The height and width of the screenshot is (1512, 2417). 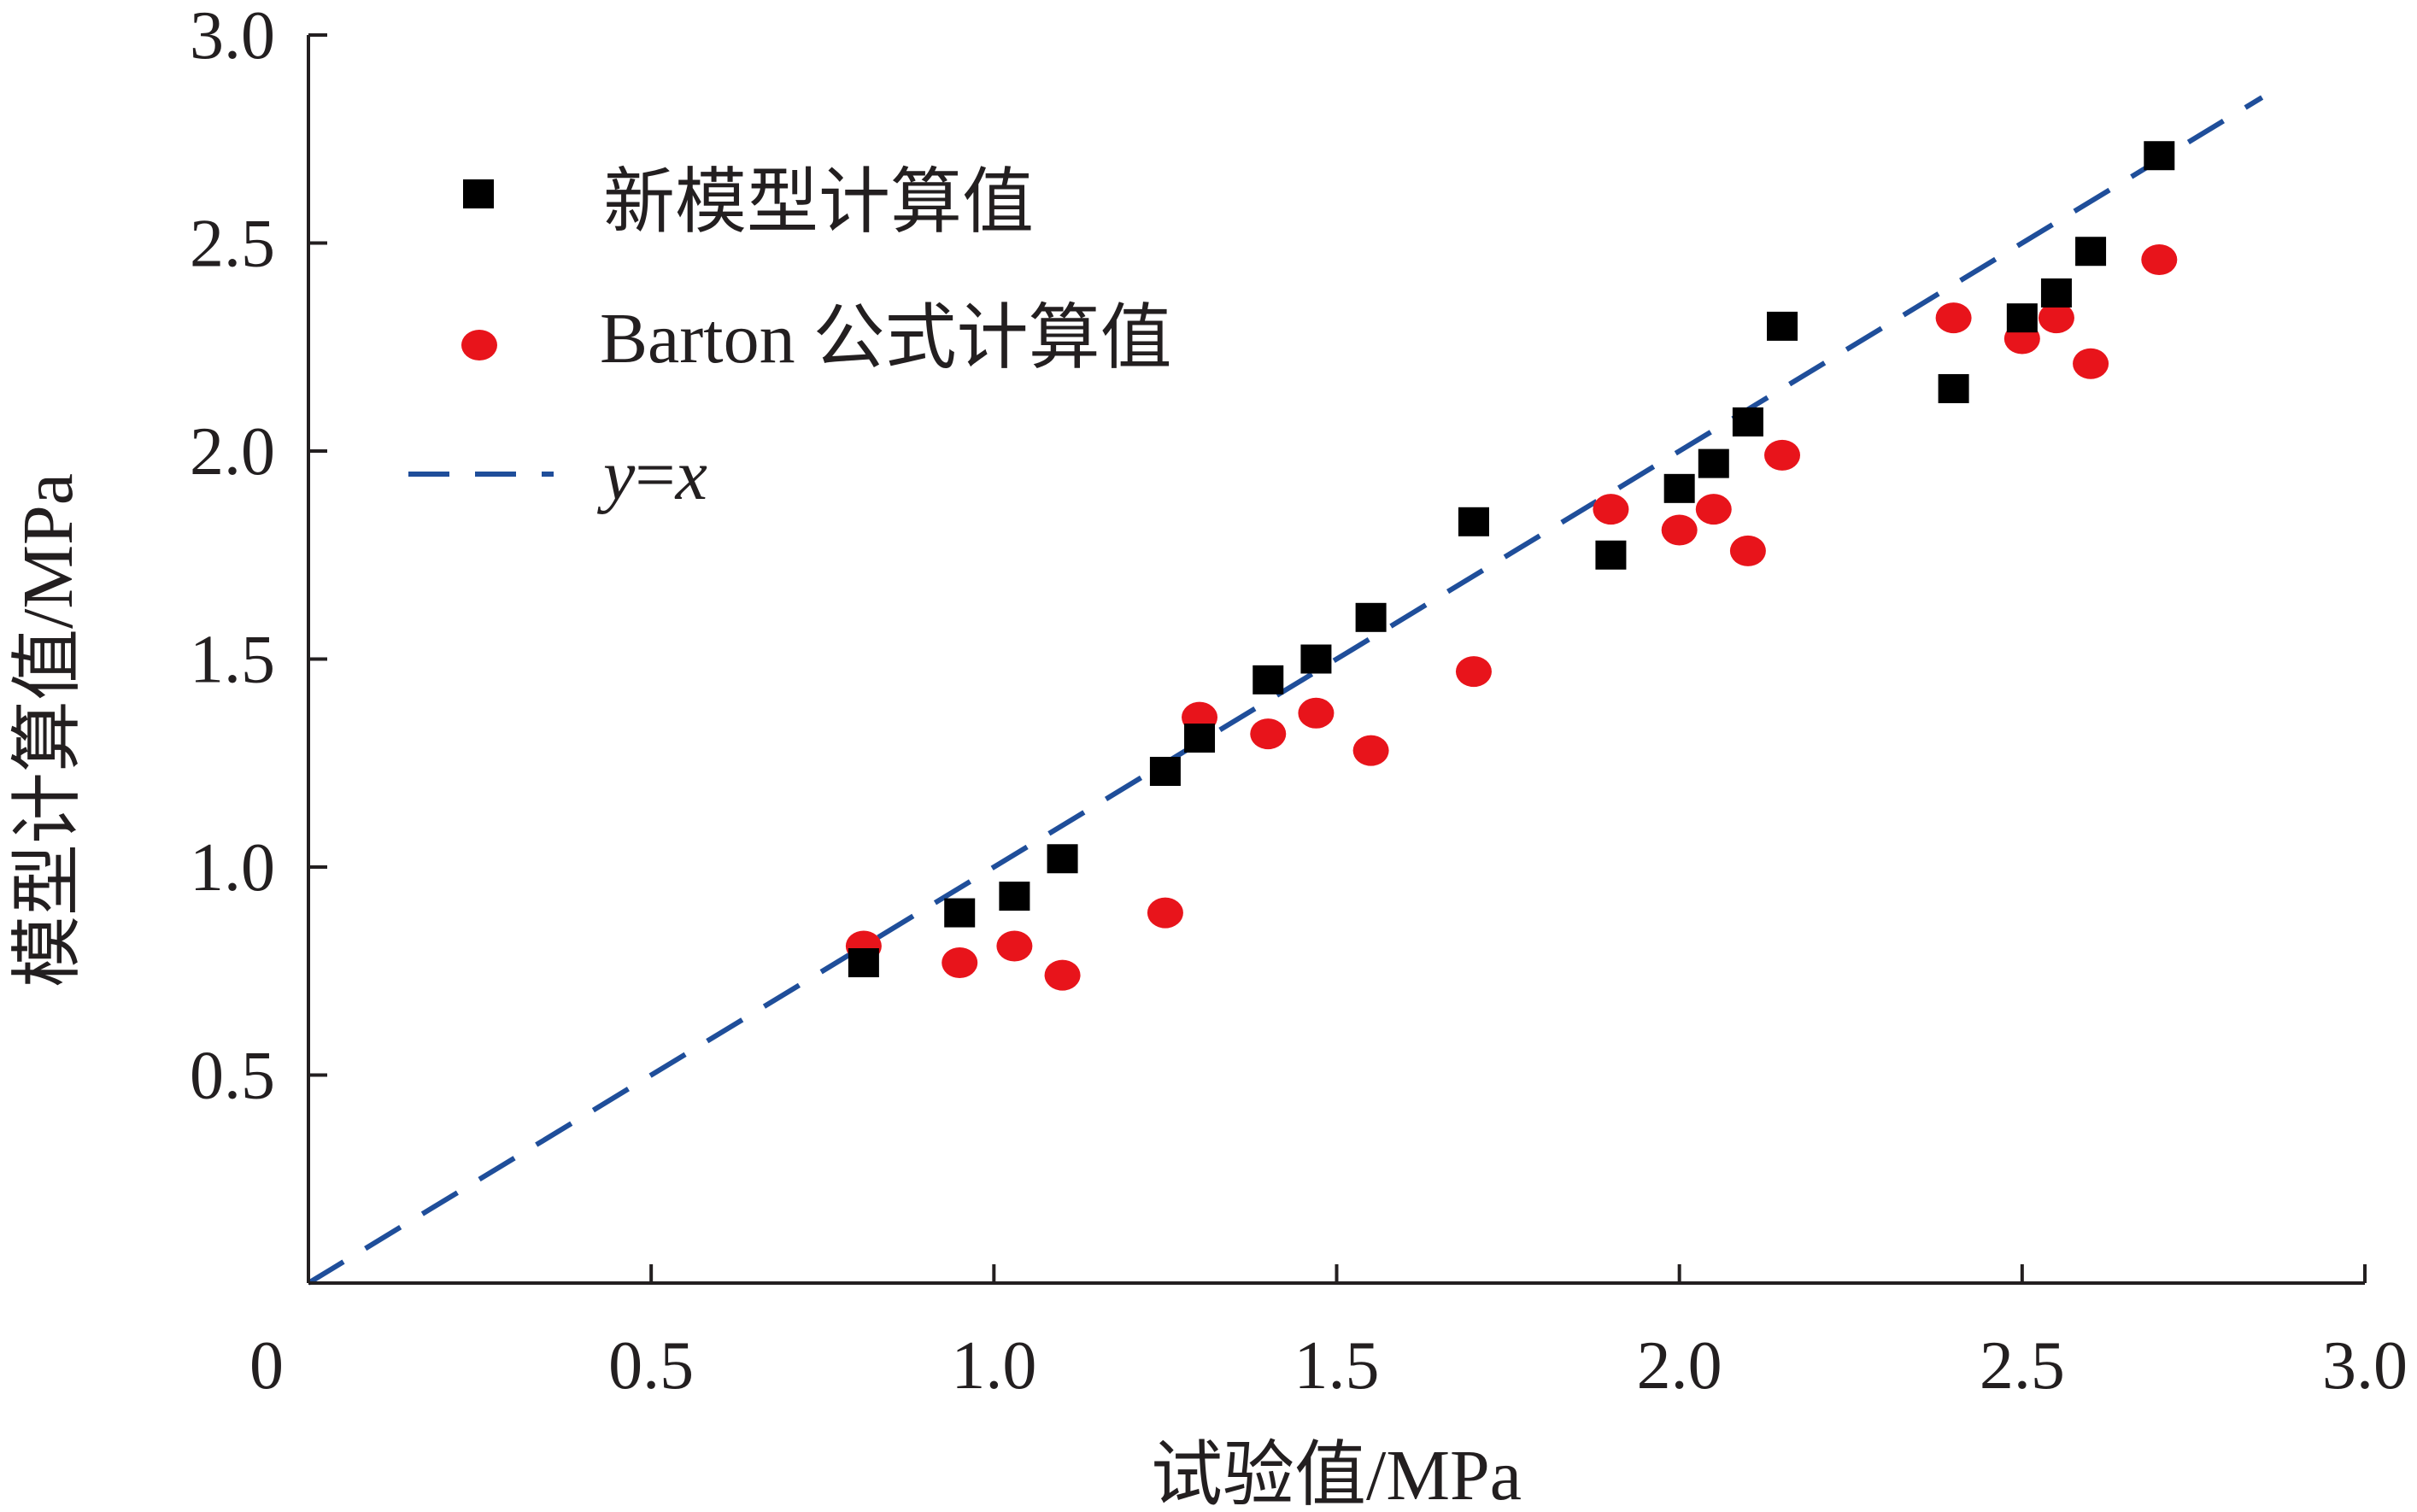 What do you see at coordinates (818, 203) in the screenshot?
I see `legend-label-new-model: 新模型计算值` at bounding box center [818, 203].